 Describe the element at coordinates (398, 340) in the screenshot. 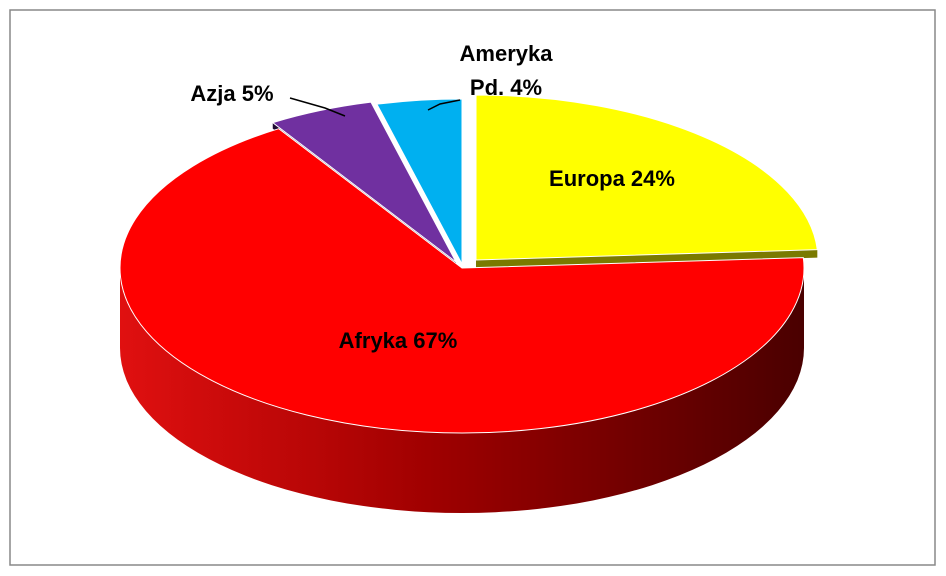

I see `data-label: Afryka 67%` at that location.